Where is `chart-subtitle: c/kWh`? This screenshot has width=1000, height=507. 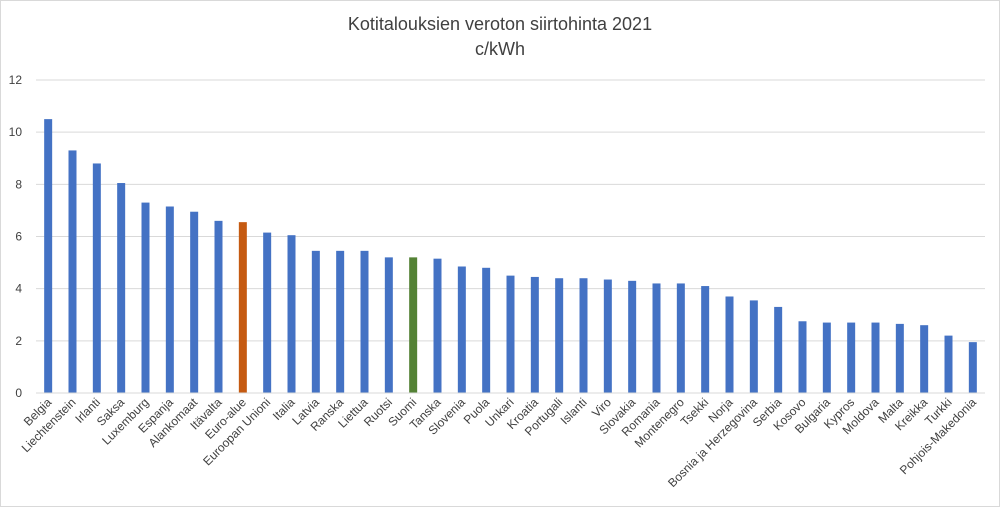
chart-subtitle: c/kWh is located at coordinates (499, 49).